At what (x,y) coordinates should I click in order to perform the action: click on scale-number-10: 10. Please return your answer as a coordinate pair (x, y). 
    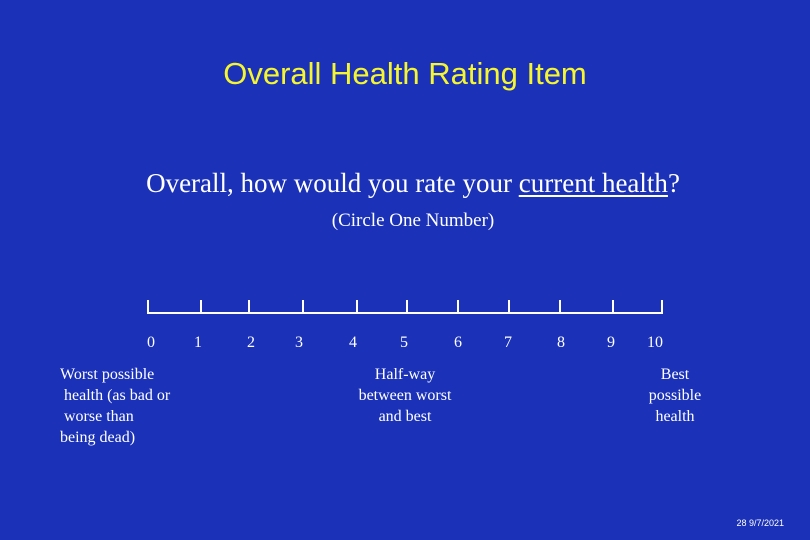
    Looking at the image, I should click on (655, 342).